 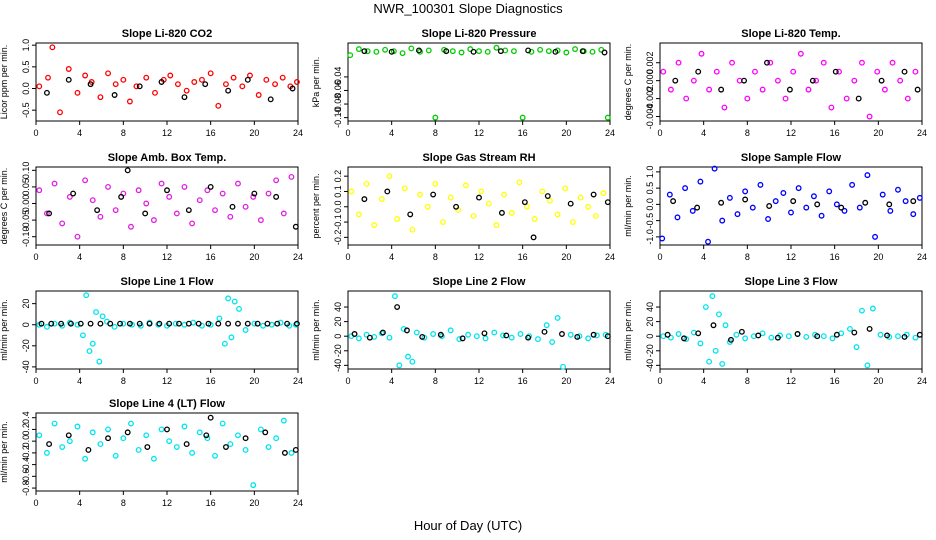 I want to click on y-axis-label: kPa per min., so click(x=316, y=82).